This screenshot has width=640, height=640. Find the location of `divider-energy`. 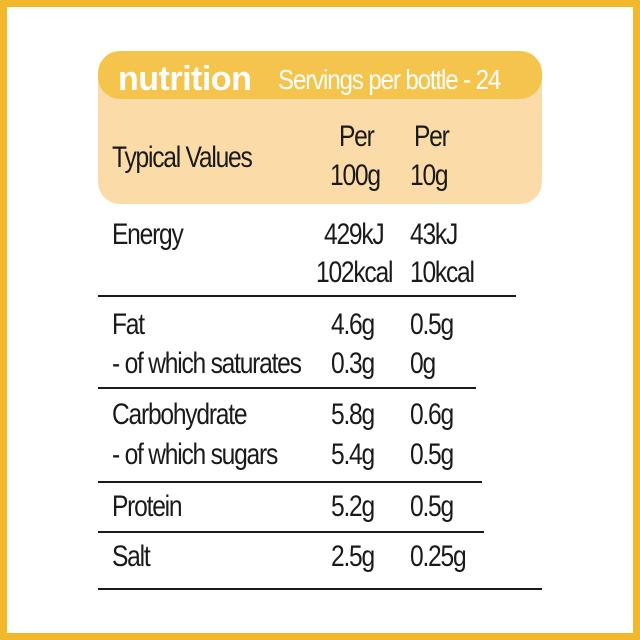

divider-energy is located at coordinates (307, 296).